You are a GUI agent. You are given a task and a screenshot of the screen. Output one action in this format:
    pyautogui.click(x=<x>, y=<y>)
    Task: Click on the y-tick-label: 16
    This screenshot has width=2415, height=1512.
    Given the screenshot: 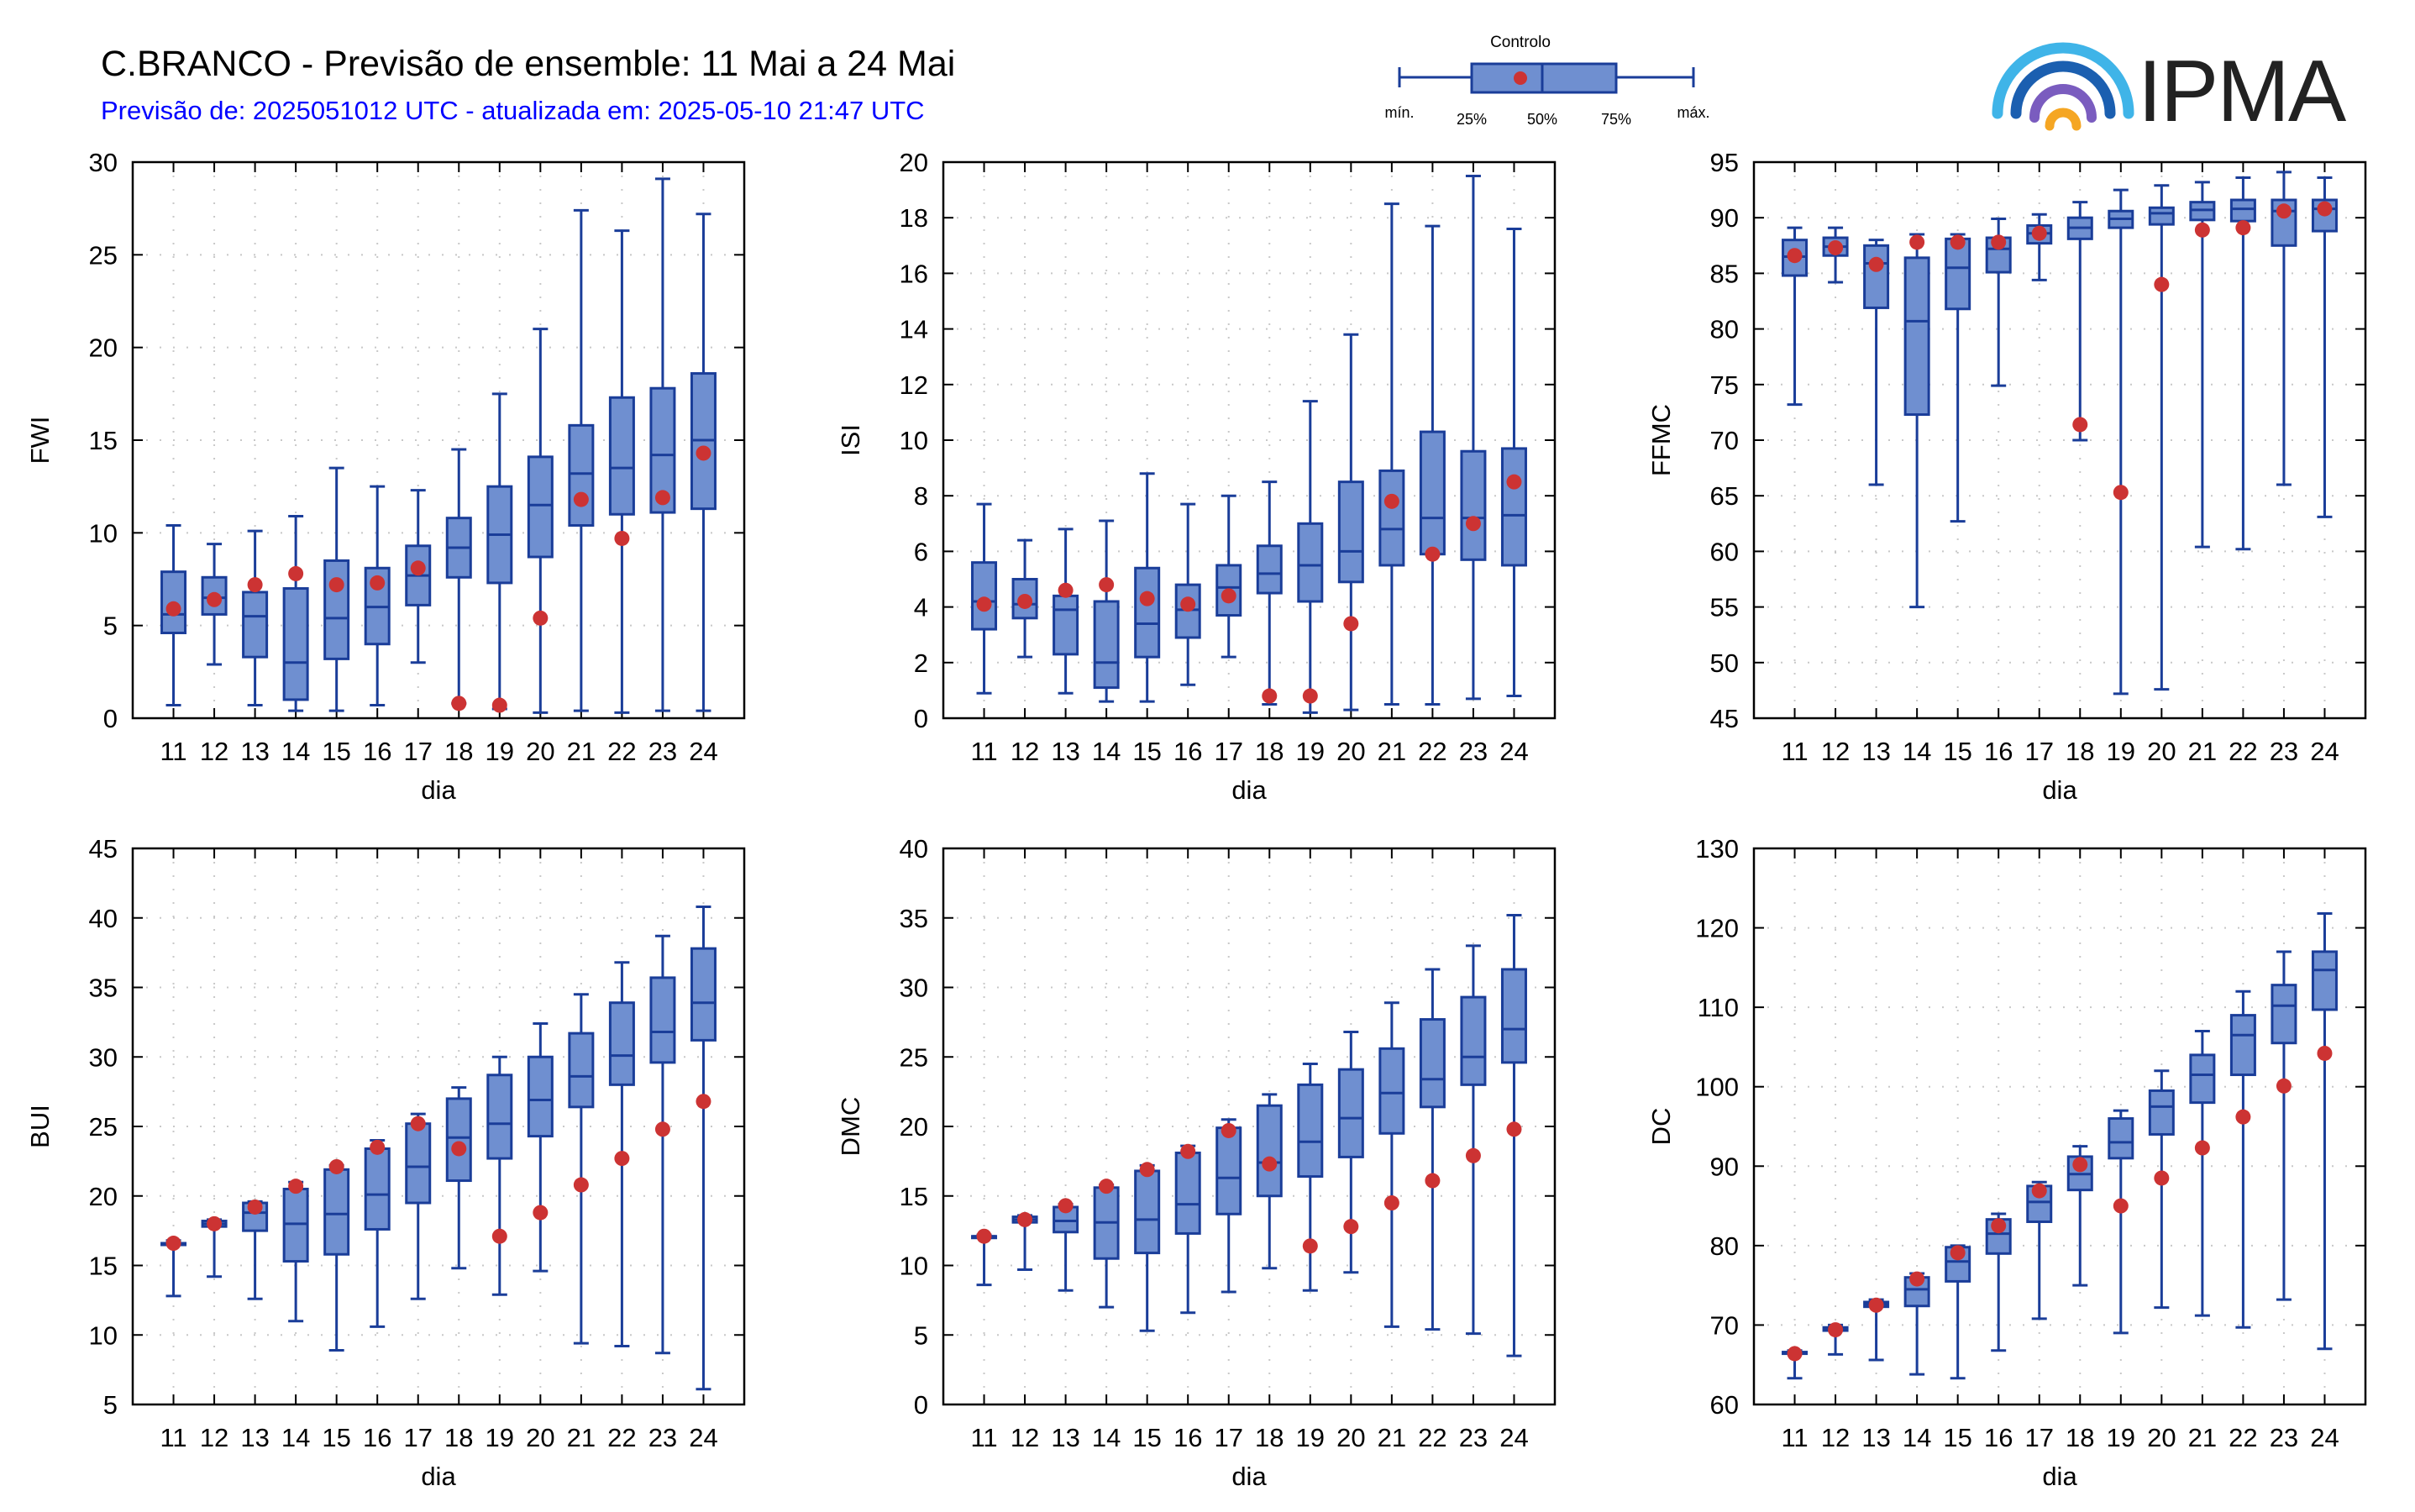 What is the action you would take?
    pyautogui.click(x=914, y=273)
    